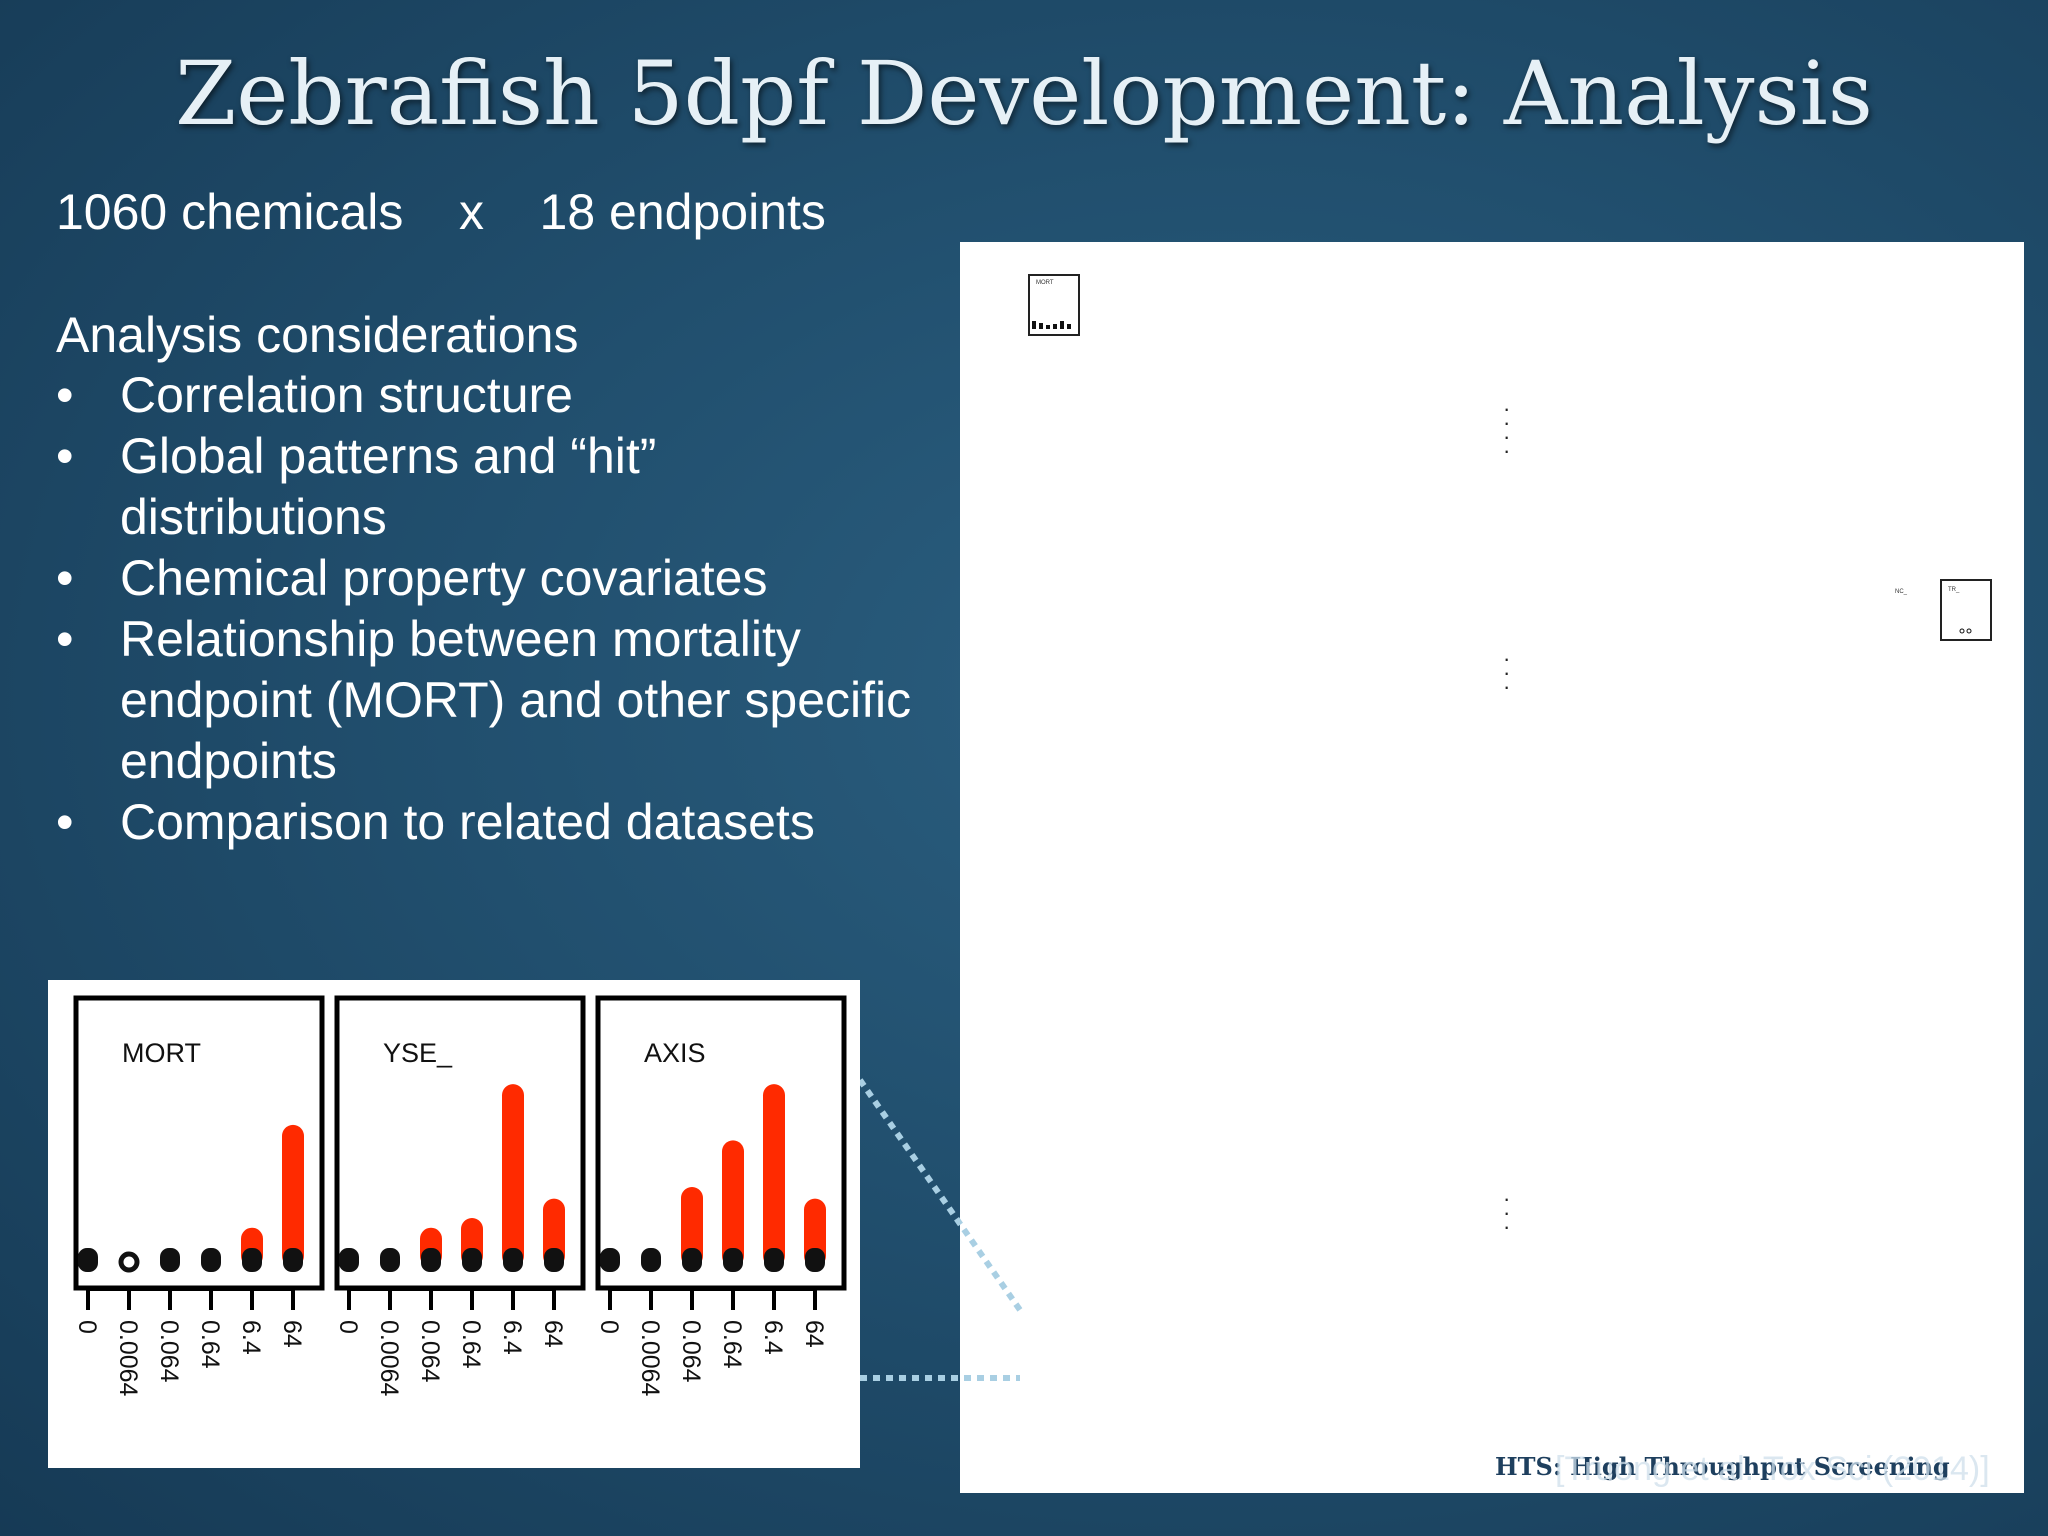  What do you see at coordinates (1954, 590) in the screenshot?
I see `mini-plot-label: TR_` at bounding box center [1954, 590].